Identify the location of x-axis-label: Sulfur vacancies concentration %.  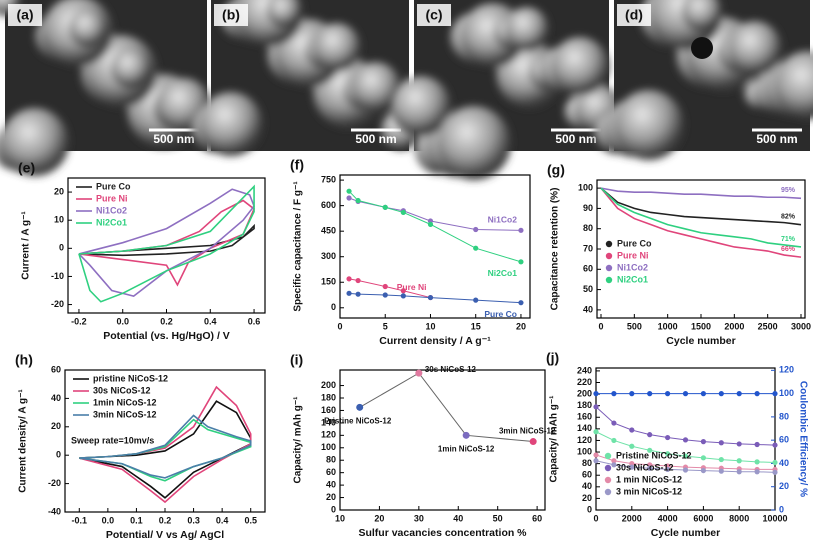
(442, 533).